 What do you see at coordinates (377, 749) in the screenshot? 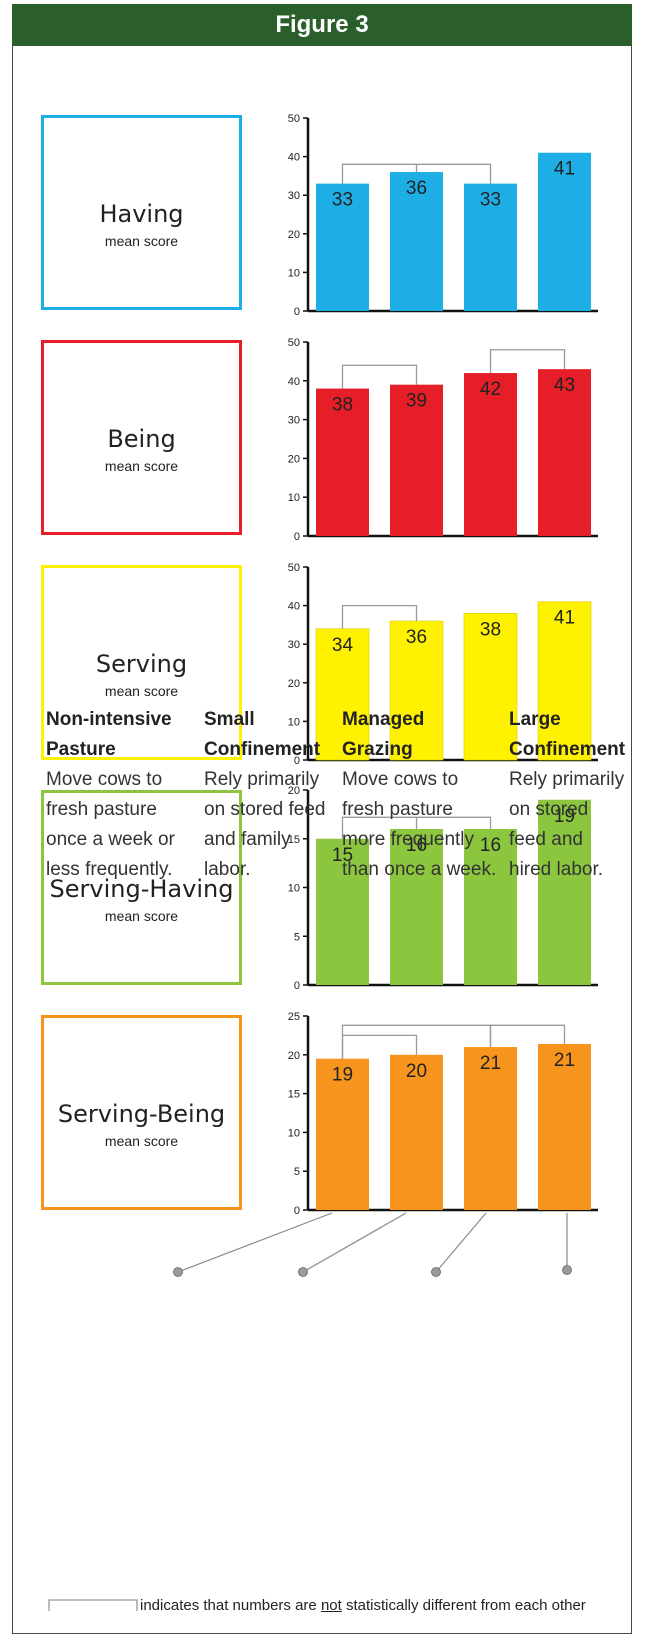
I see `legend-title-line: Grazing` at bounding box center [377, 749].